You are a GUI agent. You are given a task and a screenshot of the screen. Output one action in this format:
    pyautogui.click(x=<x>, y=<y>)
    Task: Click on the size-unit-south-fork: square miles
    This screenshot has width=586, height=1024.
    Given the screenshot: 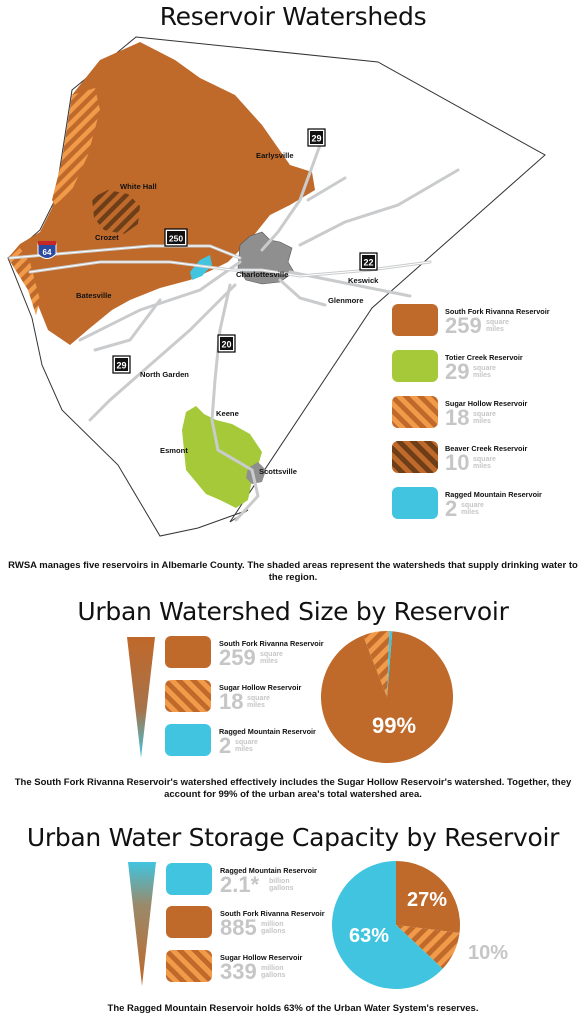 What is the action you would take?
    pyautogui.click(x=271, y=658)
    